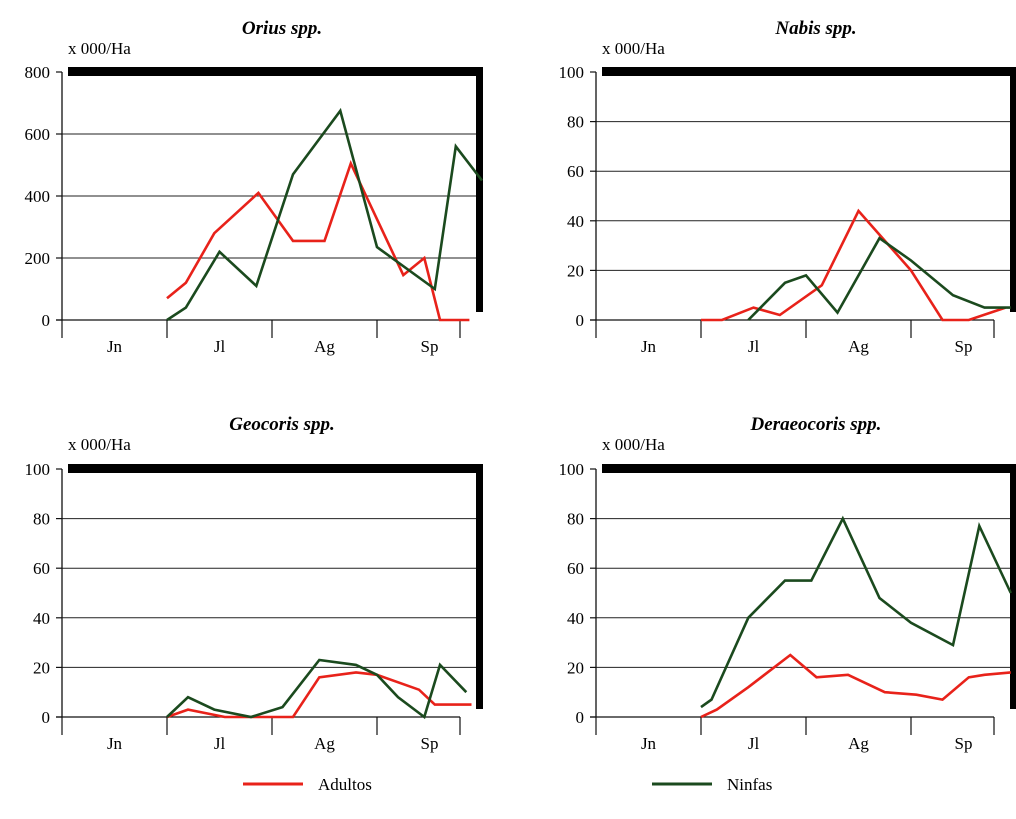 This screenshot has height=819, width=1016. Describe the element at coordinates (38, 134) in the screenshot. I see `y-tick-label: 600` at that location.